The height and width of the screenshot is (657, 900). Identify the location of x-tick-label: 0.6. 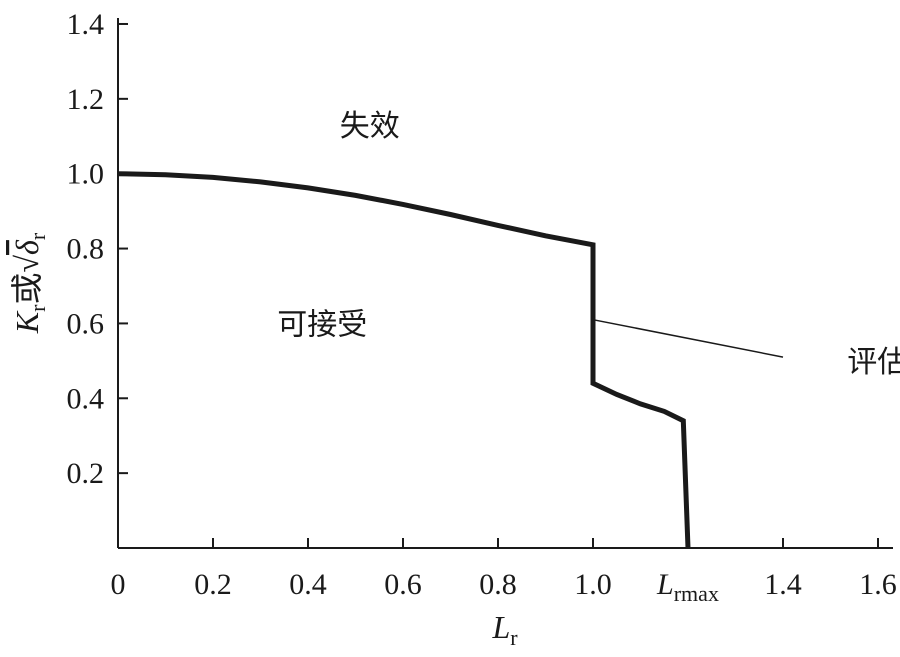
(403, 584).